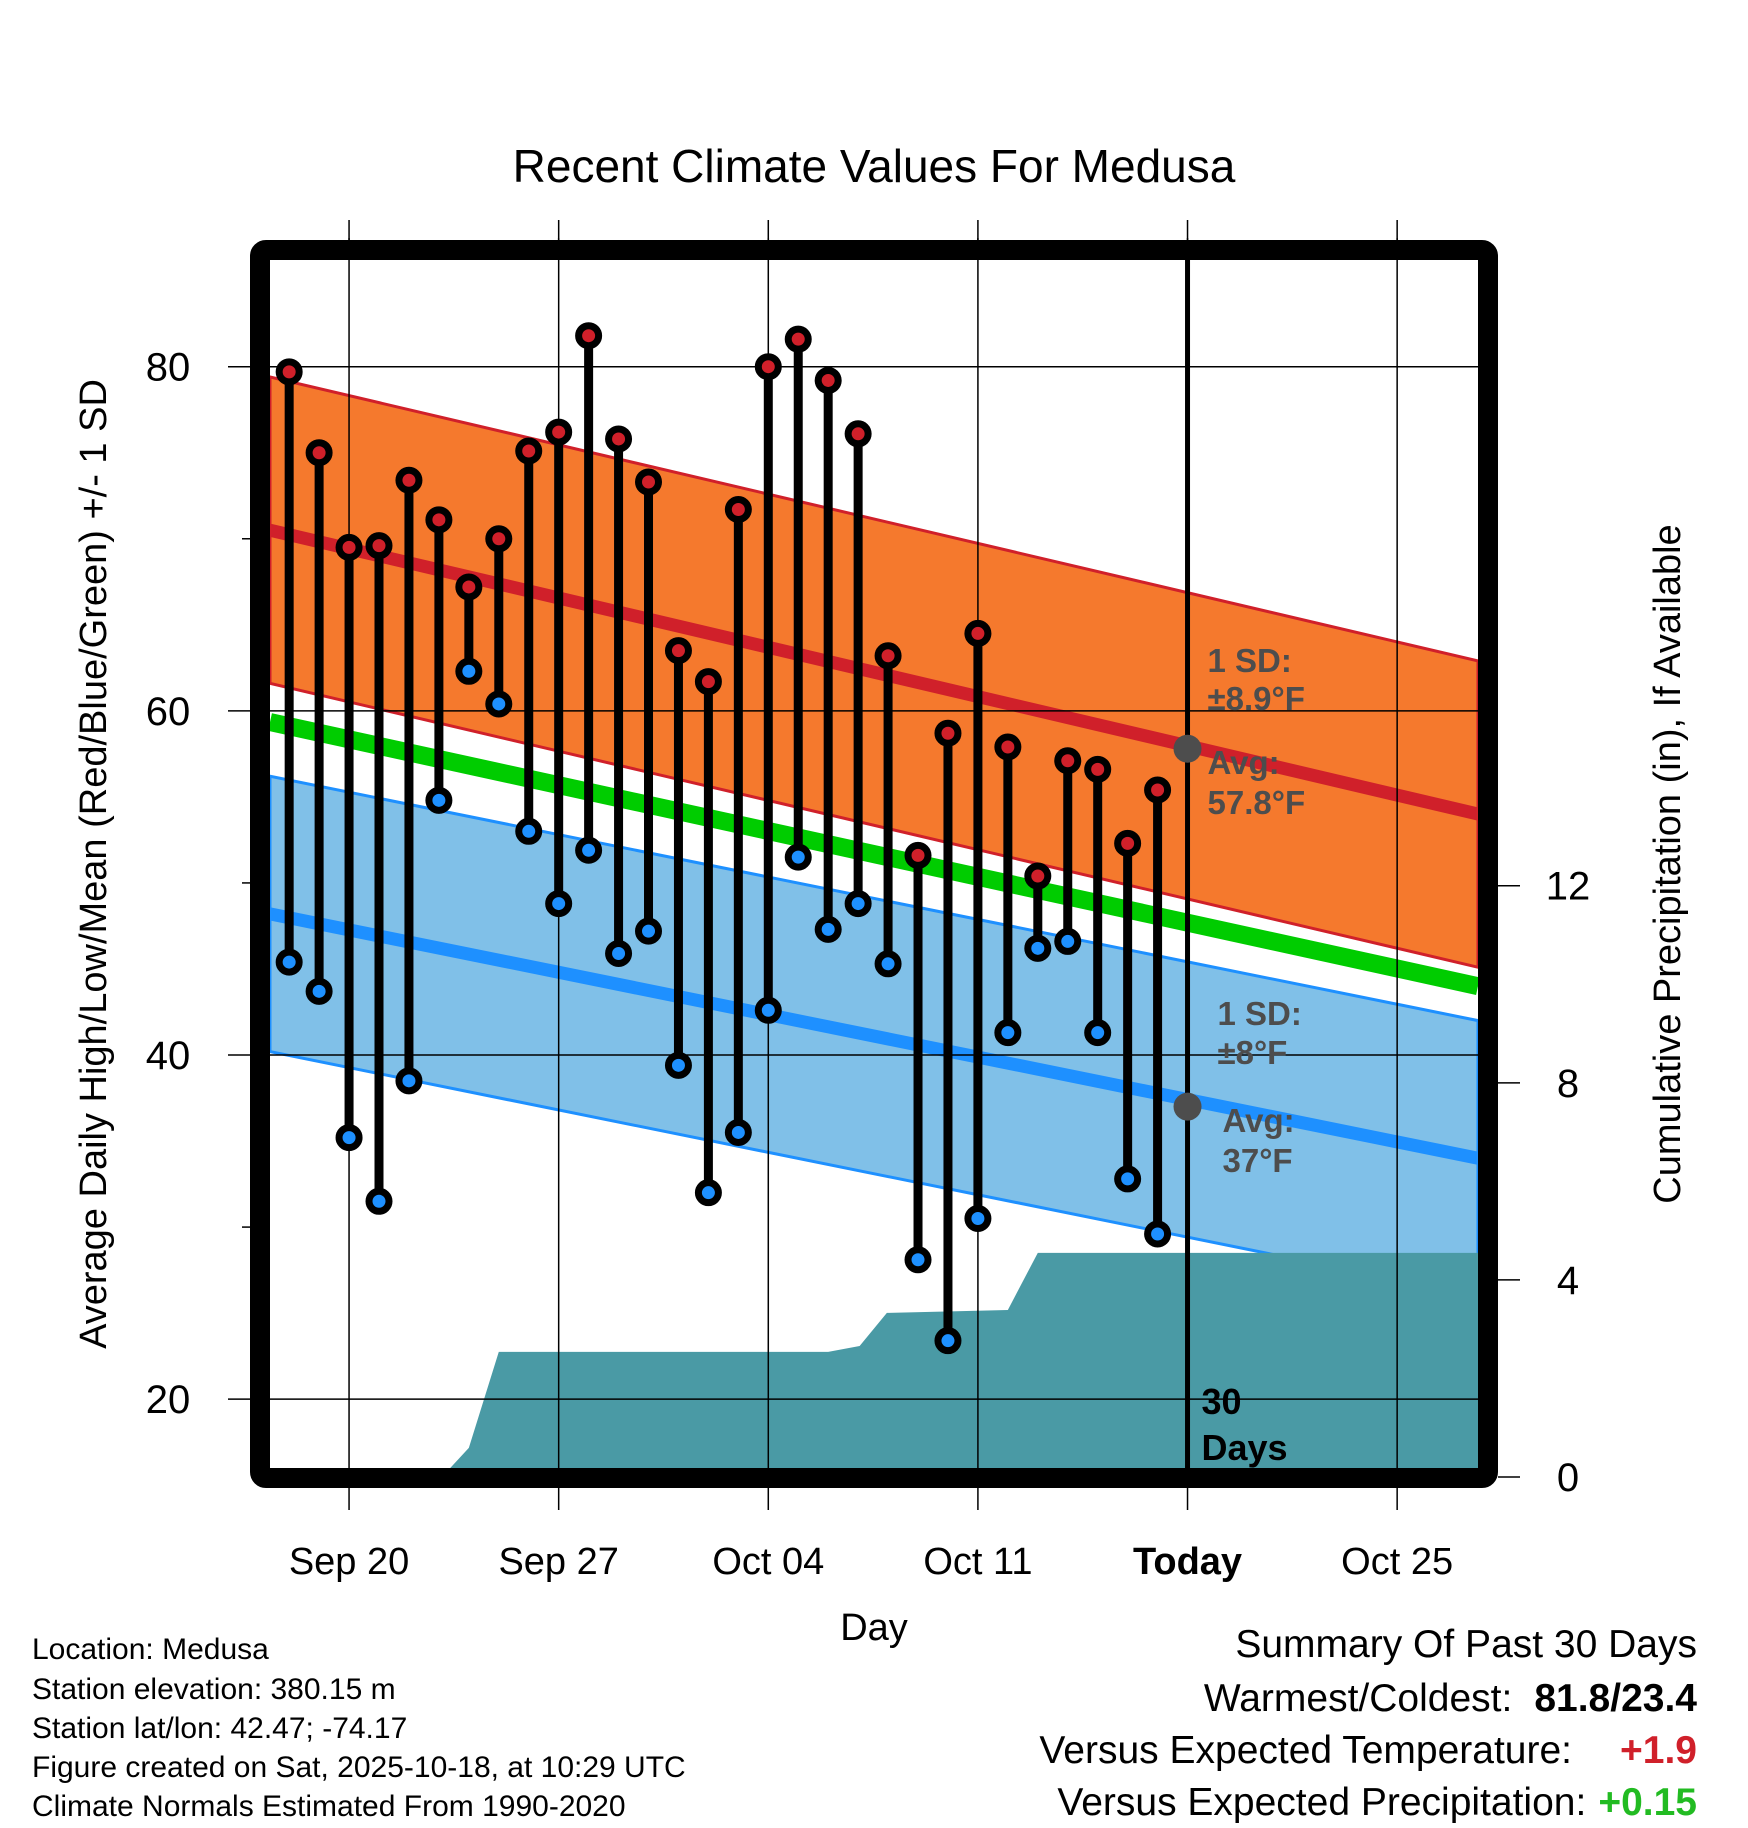  I want to click on x-tick-label: Oct 04, so click(768, 1562).